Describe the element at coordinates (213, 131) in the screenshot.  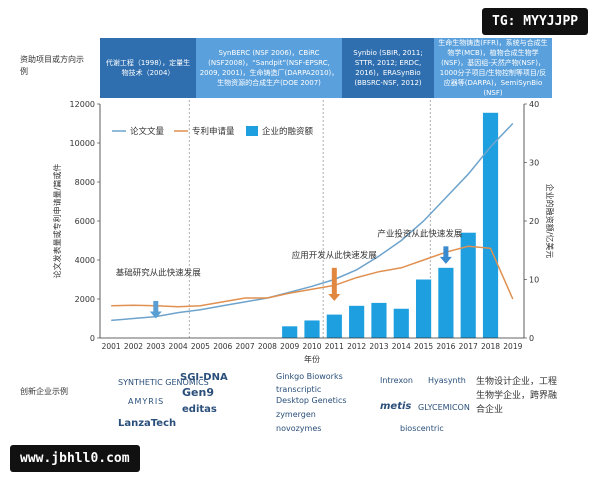
I see `legend-label-2: 专利申请量` at that location.